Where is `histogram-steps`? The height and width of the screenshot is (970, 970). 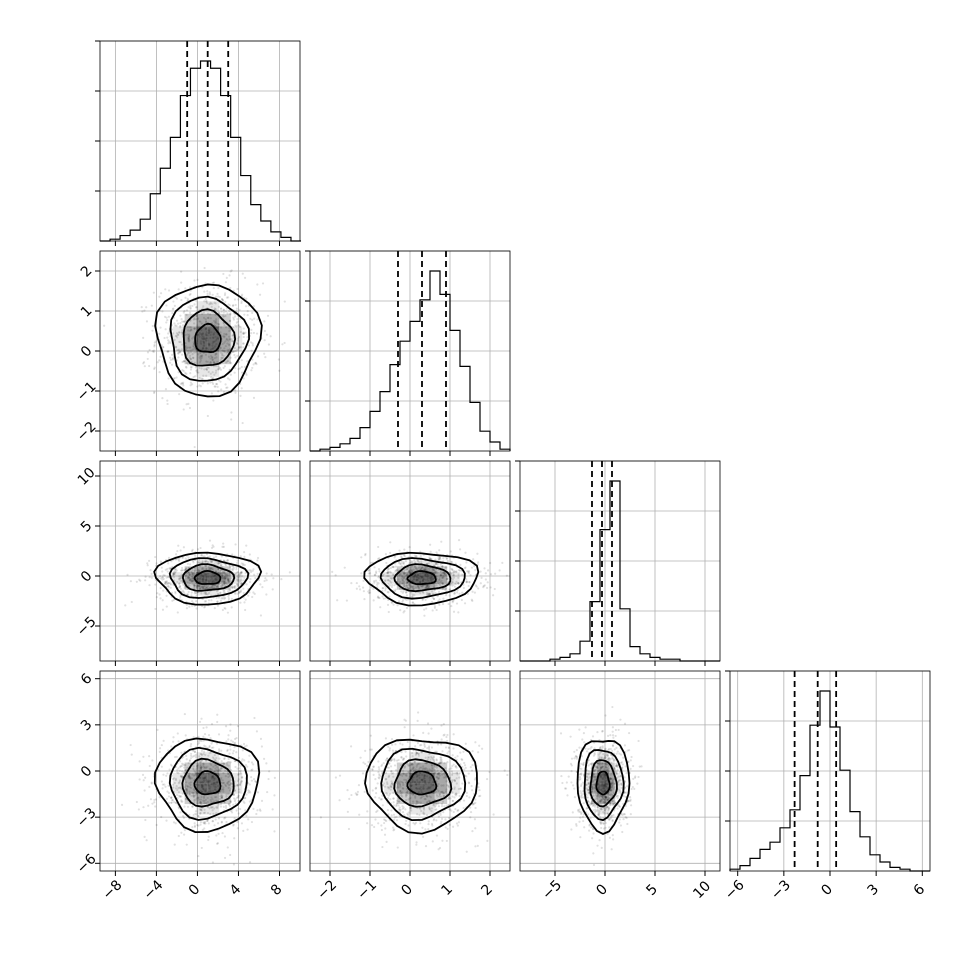
histogram-steps is located at coordinates (620, 571).